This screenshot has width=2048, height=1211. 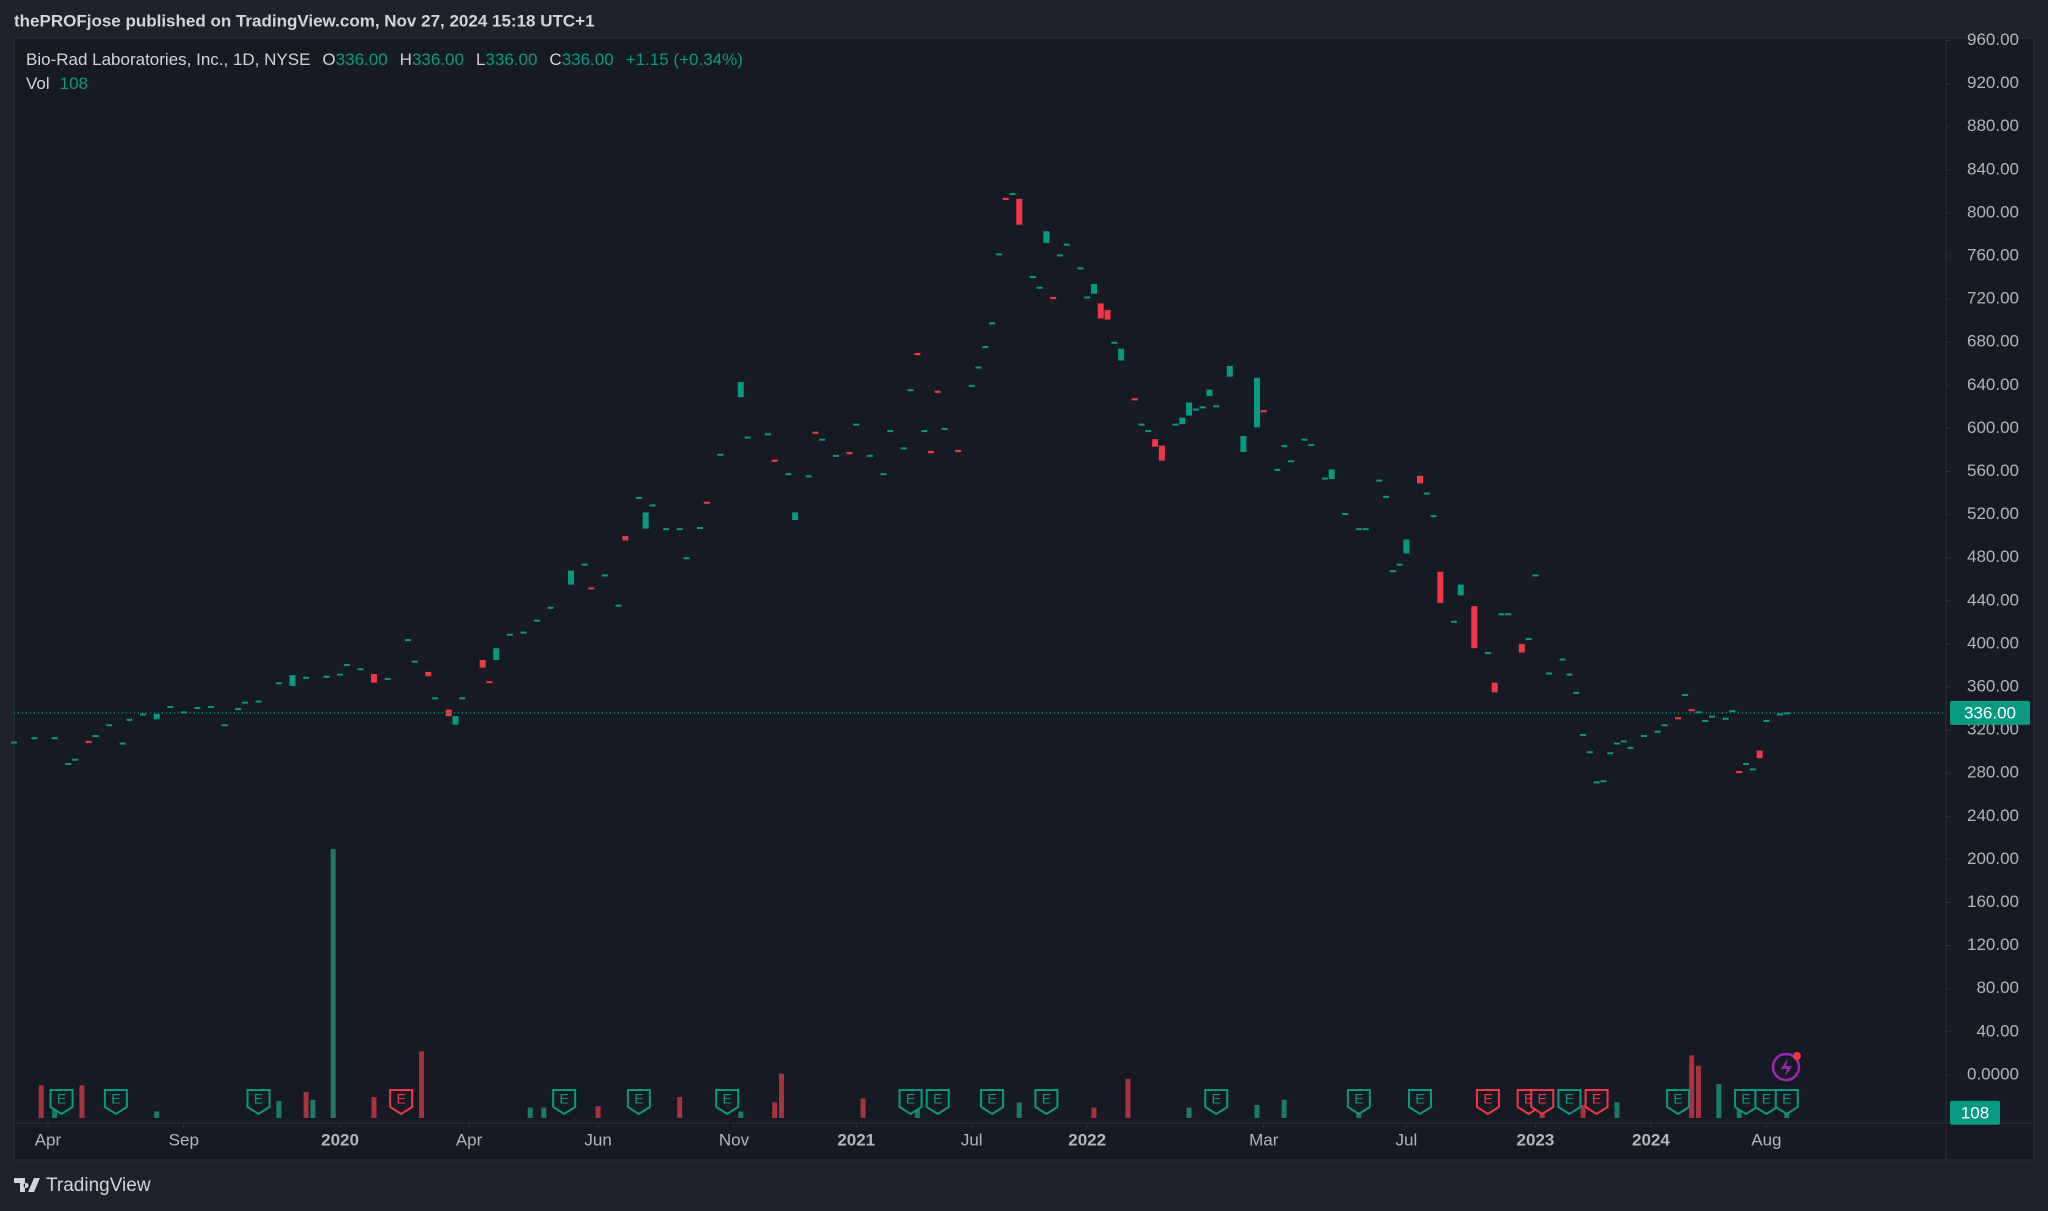 I want to click on y-tick-label: 960.00, so click(x=1993, y=39).